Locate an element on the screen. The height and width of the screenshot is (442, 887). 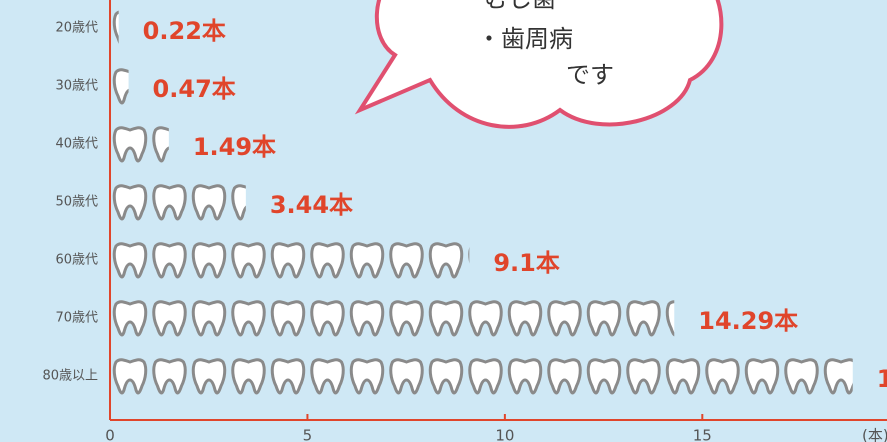
annotation: ・歯周病 is located at coordinates (525, 39).